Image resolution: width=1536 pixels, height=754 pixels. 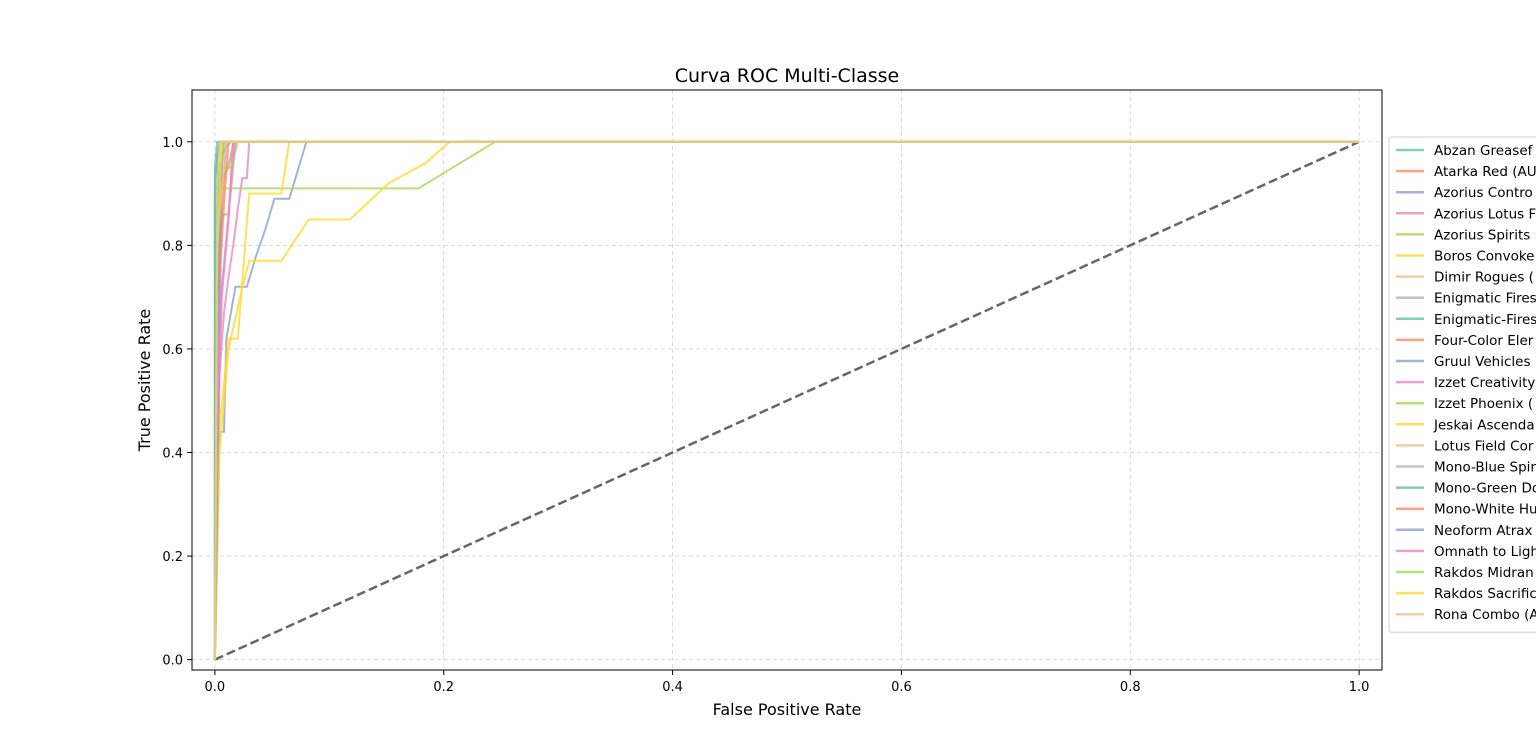 What do you see at coordinates (172, 143) in the screenshot?
I see `y-tick-label: 1.0` at bounding box center [172, 143].